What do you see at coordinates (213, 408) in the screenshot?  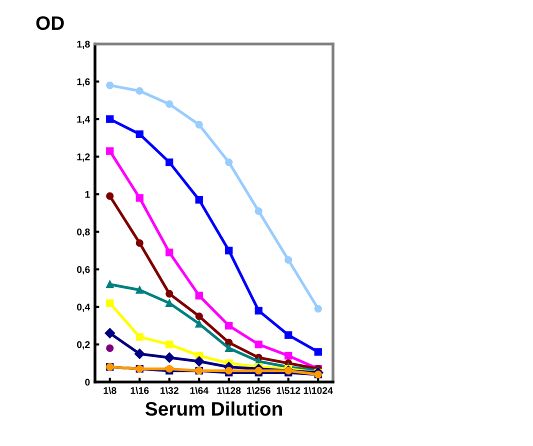 I see `x-axis-title: Serum Dilution` at bounding box center [213, 408].